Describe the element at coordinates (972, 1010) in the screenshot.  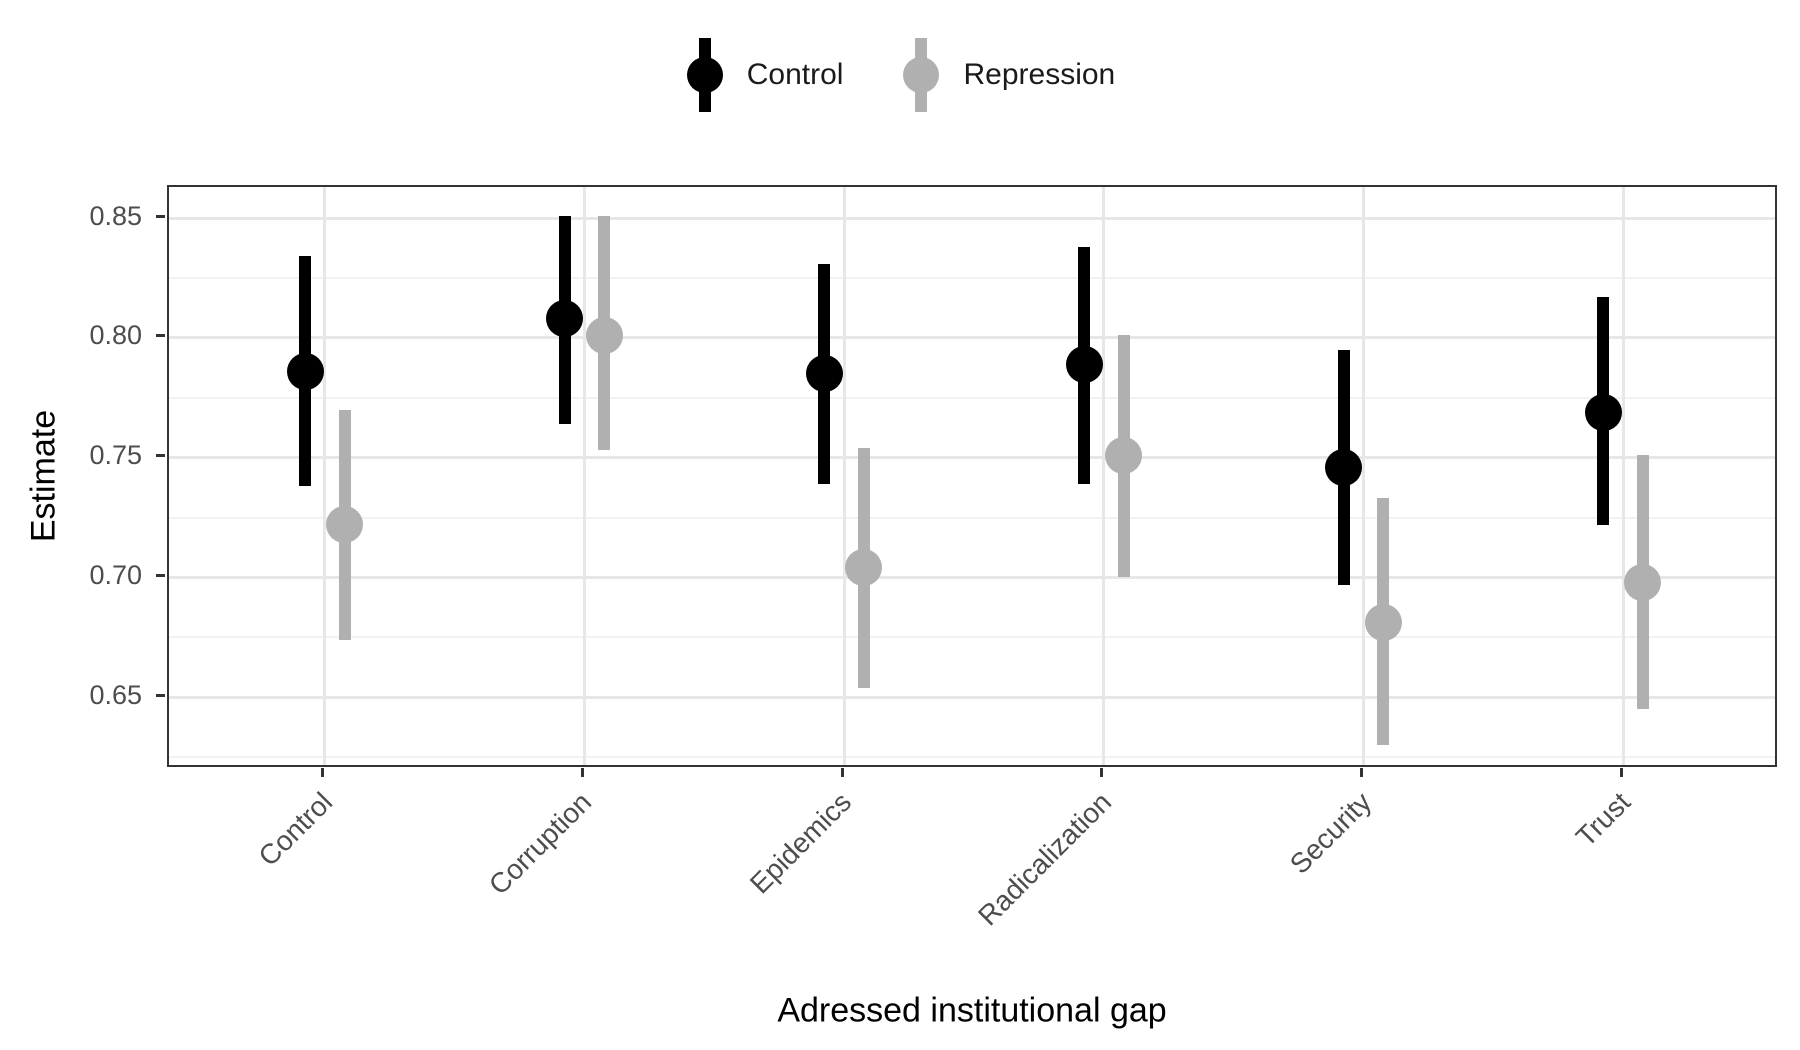
I see `x-axis-title: Adressed institutional gap` at that location.